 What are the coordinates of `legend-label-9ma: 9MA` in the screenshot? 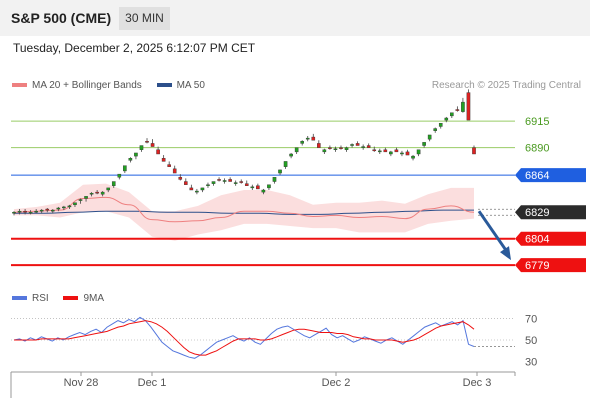 It's located at (94, 298).